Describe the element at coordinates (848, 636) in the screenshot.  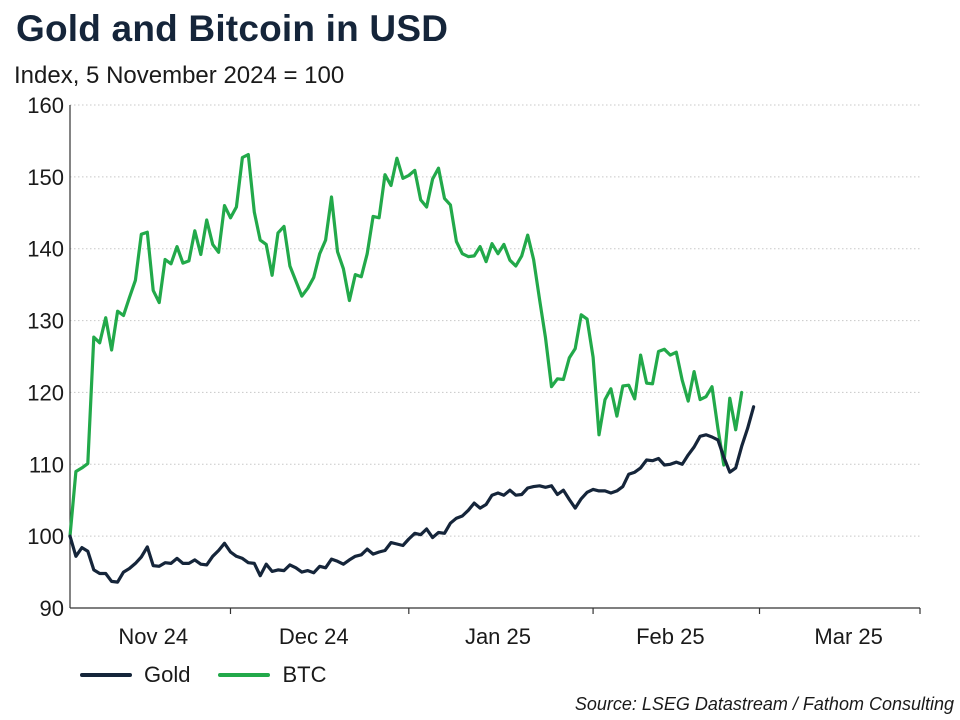
I see `x-tick-label: Mar 25` at that location.